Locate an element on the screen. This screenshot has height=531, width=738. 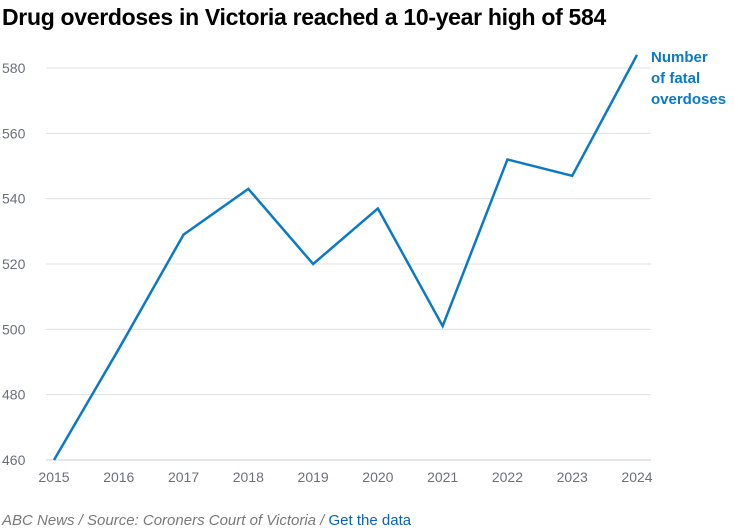
y-tick-label: 460 is located at coordinates (14, 460).